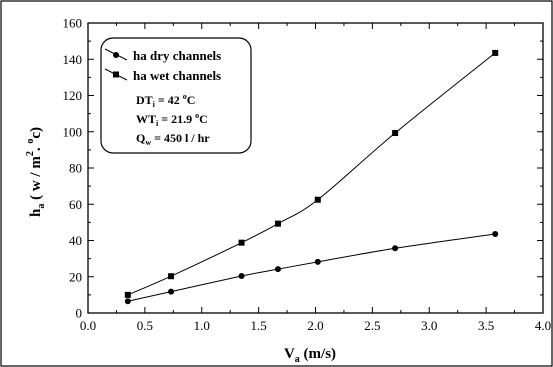 The height and width of the screenshot is (367, 553). What do you see at coordinates (148, 142) in the screenshot?
I see `note-water-flow-sub: w` at bounding box center [148, 142].